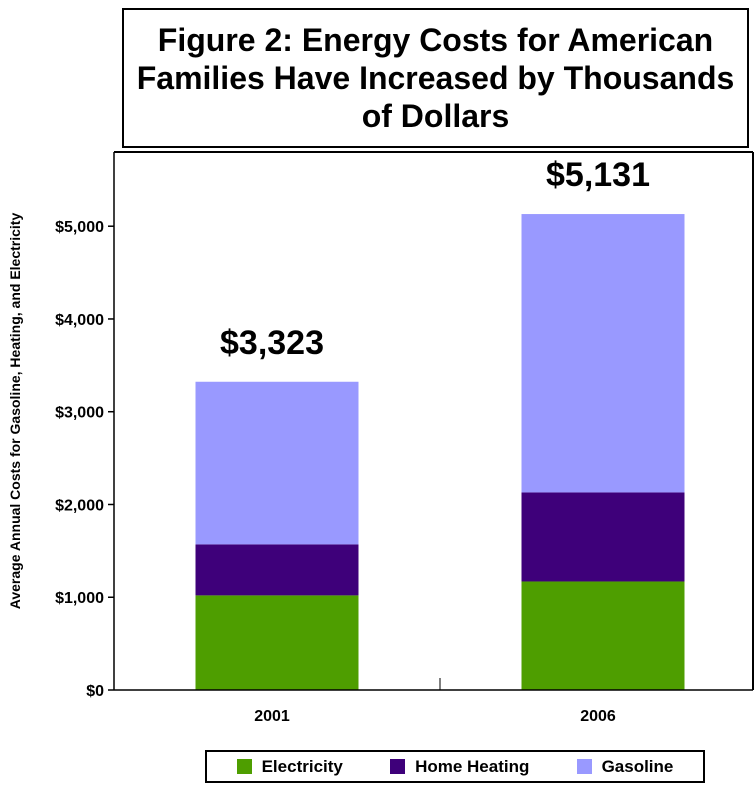  Describe the element at coordinates (603, 353) in the screenshot. I see `bar-gasoline-2006` at that location.